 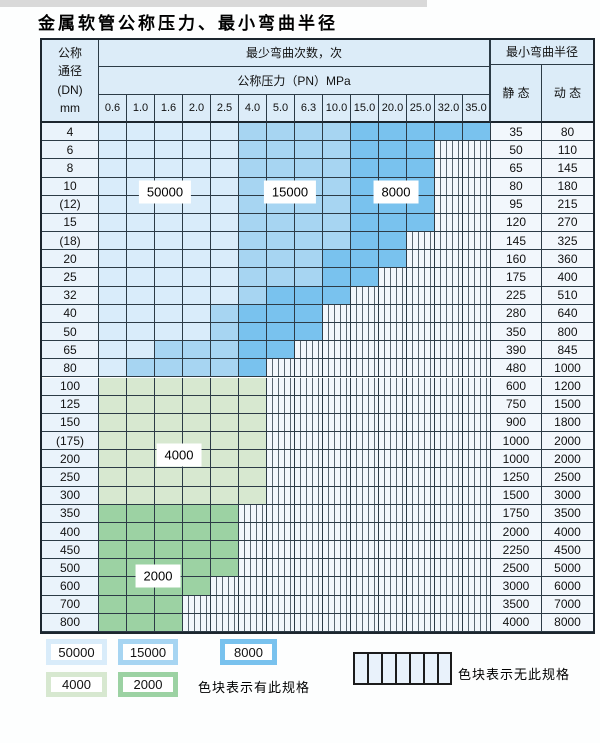 I want to click on static-radius-cell: 390, so click(x=516, y=350).